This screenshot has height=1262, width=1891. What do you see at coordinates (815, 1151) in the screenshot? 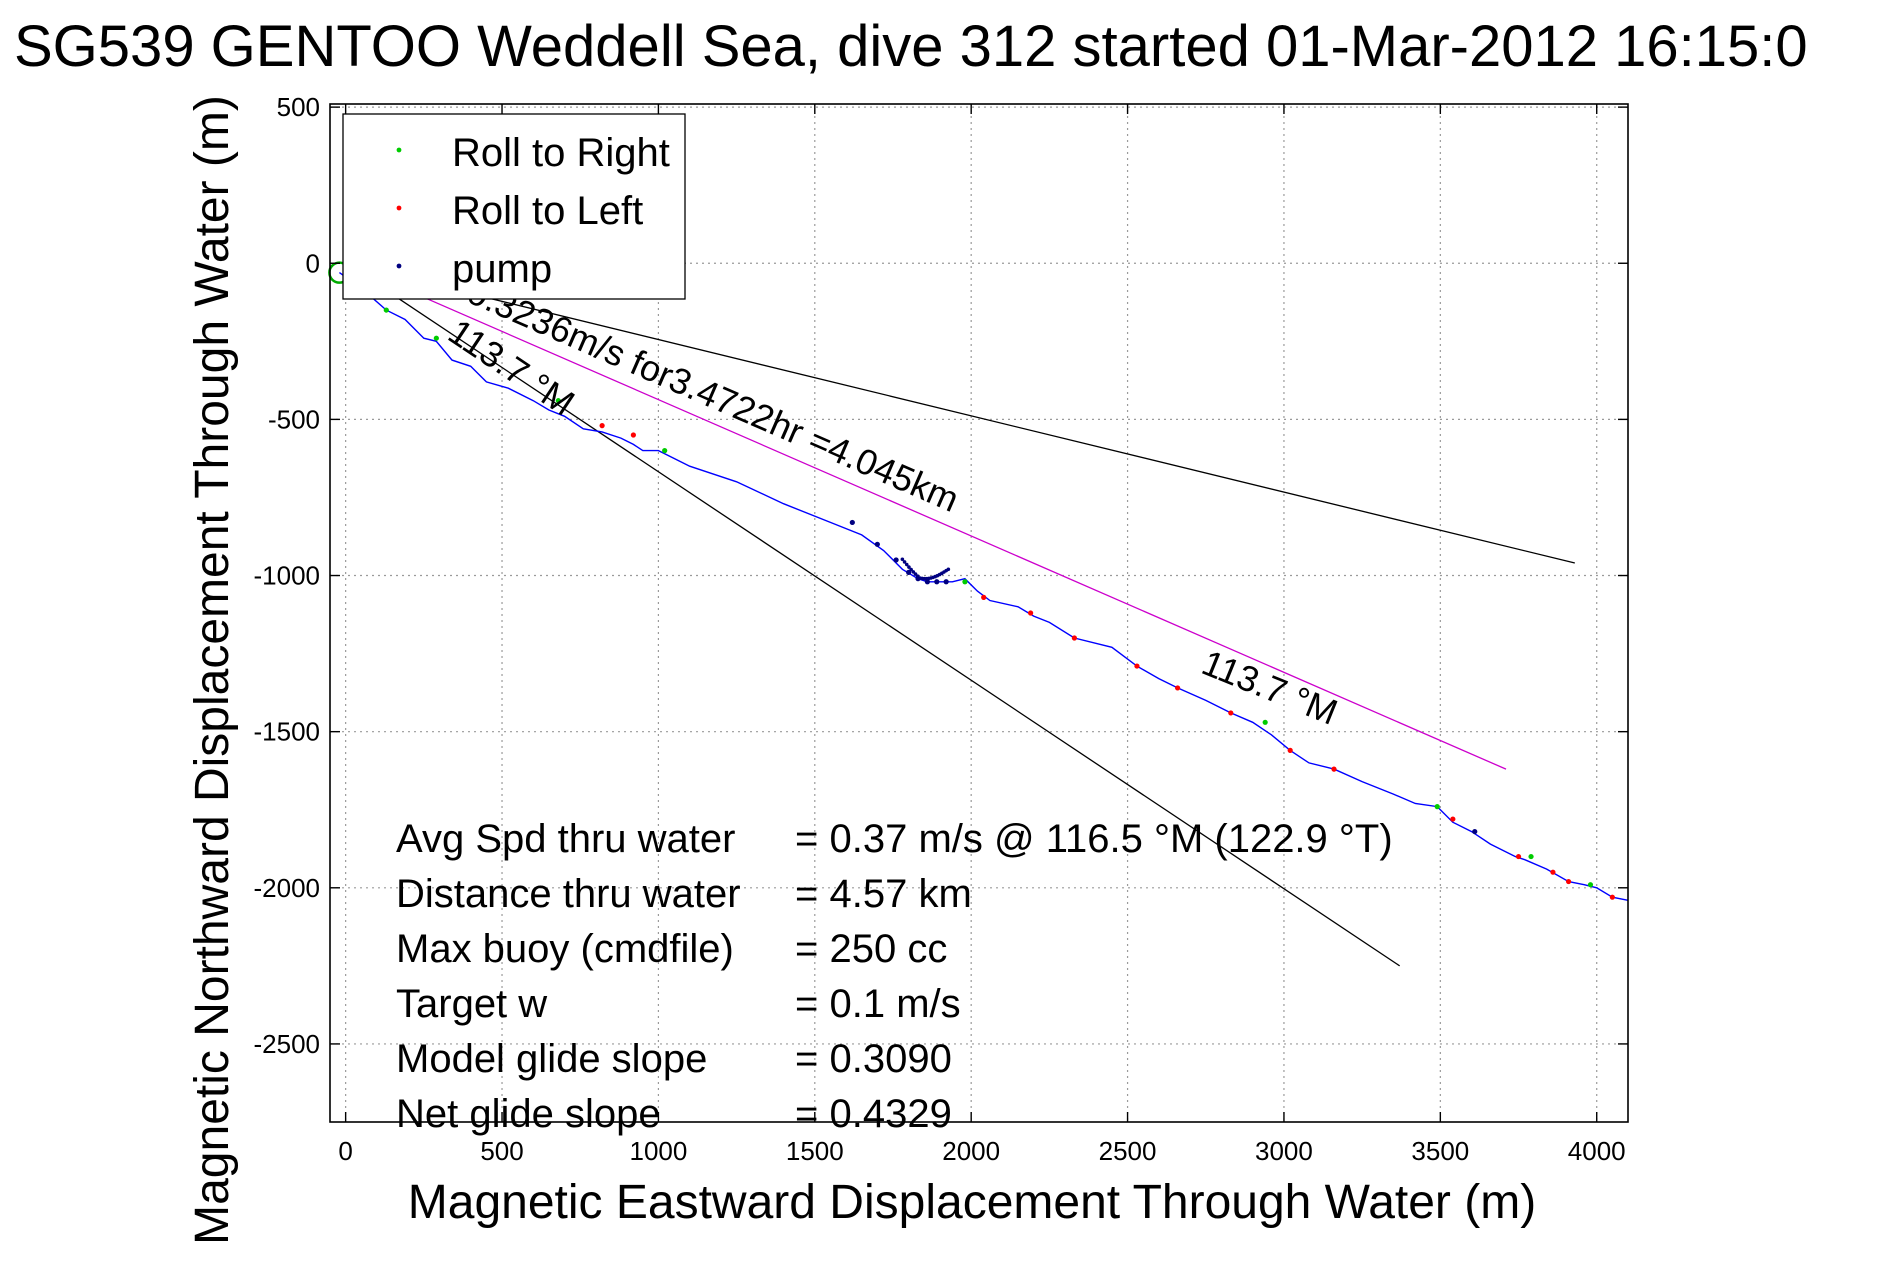
I see `x-tick-label: 1500` at bounding box center [815, 1151].